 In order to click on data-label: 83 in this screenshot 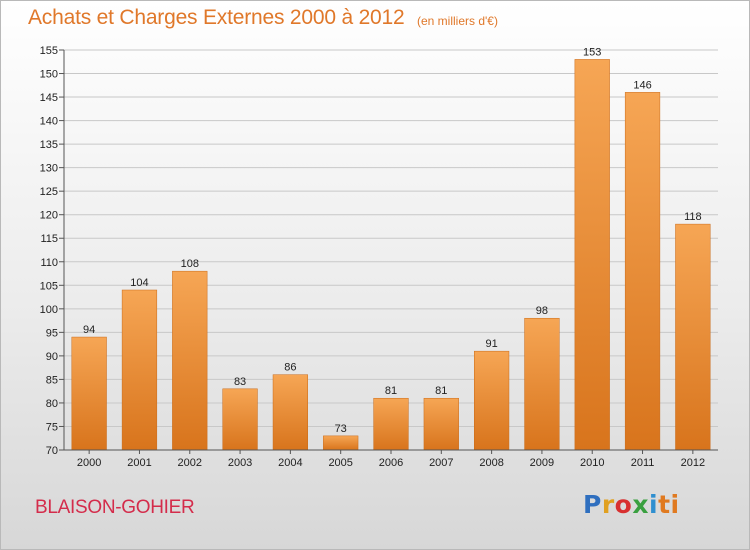, I will do `click(240, 382)`.